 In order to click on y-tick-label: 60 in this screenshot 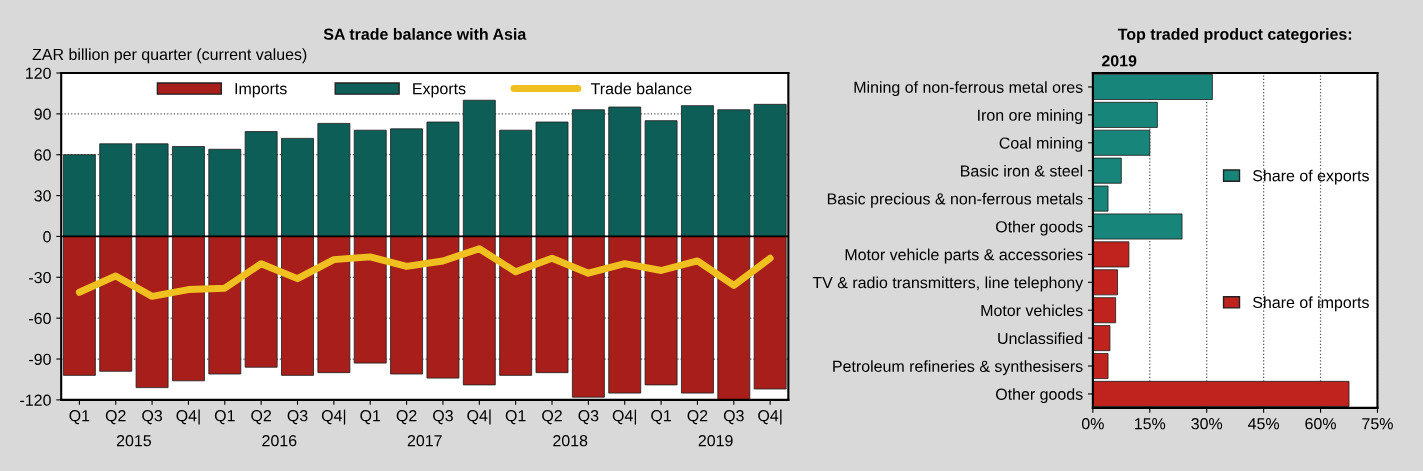, I will do `click(42, 155)`.